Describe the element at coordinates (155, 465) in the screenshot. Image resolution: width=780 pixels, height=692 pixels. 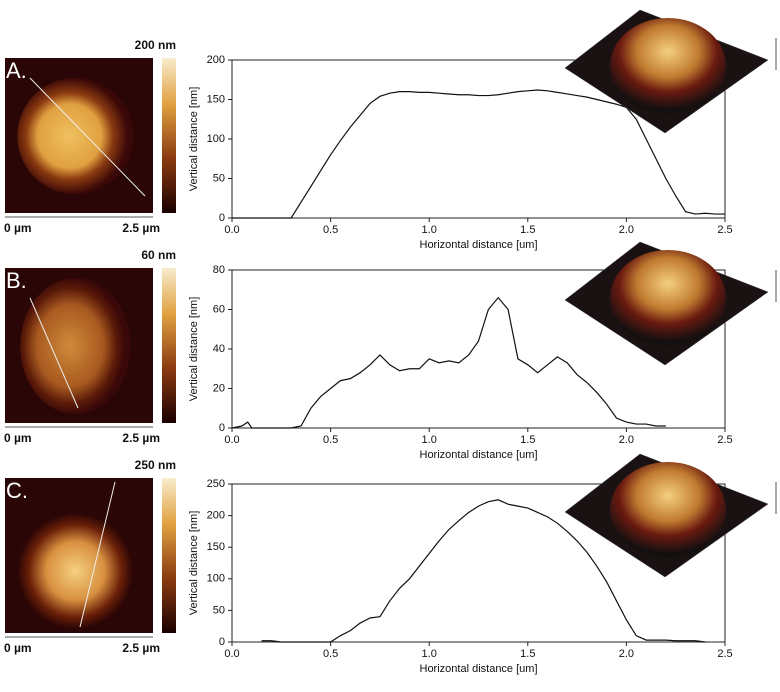
I see `color-scale-max: 250 nm` at that location.